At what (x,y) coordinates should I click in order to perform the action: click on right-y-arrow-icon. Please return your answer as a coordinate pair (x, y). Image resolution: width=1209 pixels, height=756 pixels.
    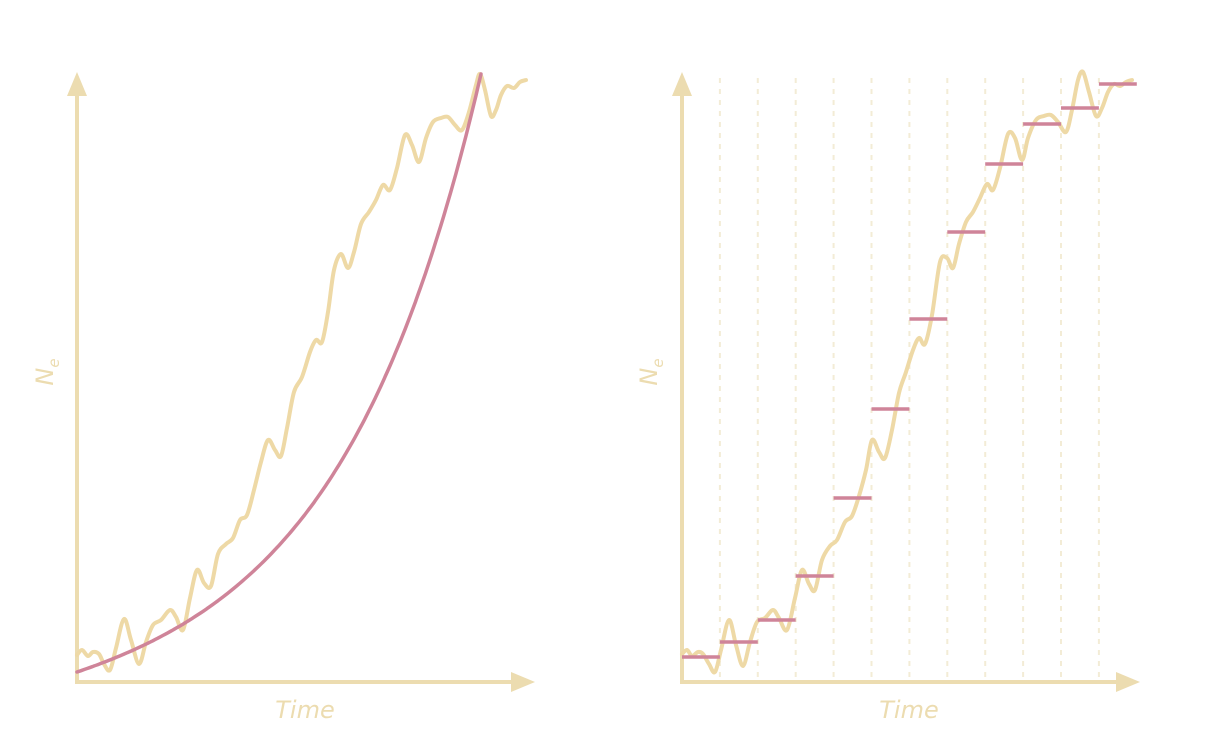
    Looking at the image, I should click on (682, 84).